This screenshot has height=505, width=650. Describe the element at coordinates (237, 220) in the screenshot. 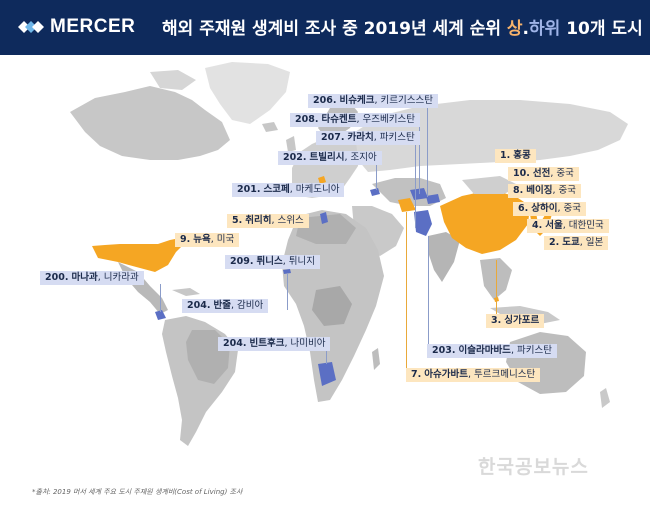

I see `top-city-rank: 5.` at that location.